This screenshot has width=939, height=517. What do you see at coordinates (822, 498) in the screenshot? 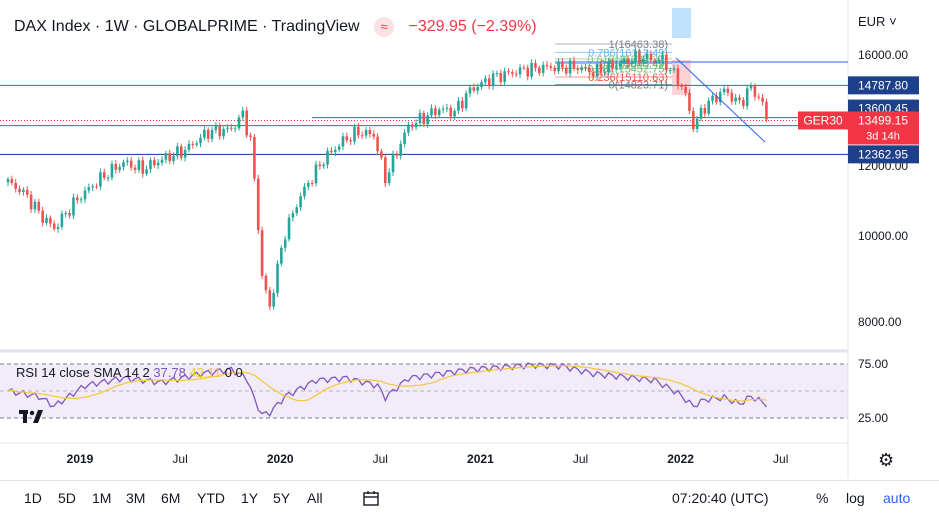
I see `percent-scale-button: %` at bounding box center [822, 498].